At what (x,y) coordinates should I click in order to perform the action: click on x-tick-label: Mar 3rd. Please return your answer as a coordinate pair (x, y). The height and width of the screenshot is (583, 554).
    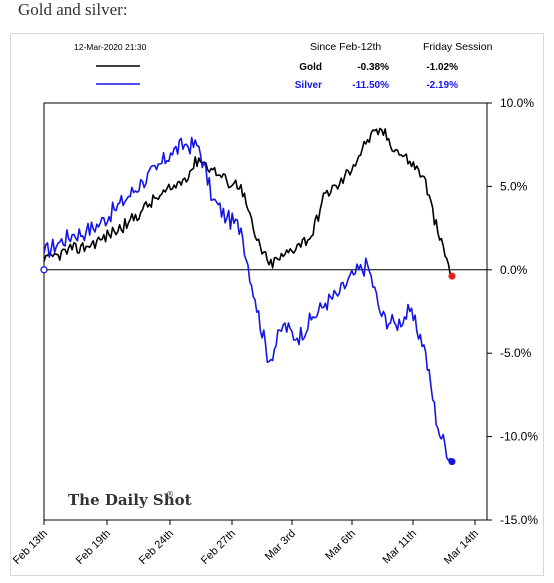
    Looking at the image, I should click on (280, 545).